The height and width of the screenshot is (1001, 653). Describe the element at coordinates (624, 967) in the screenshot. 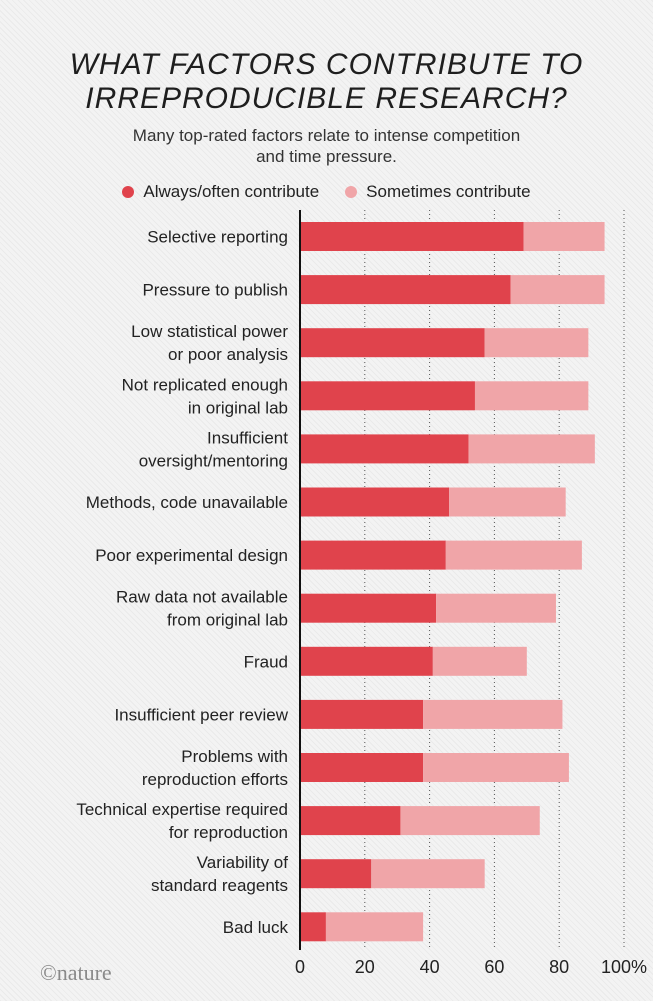

I see `x-tick-label: 100%` at that location.